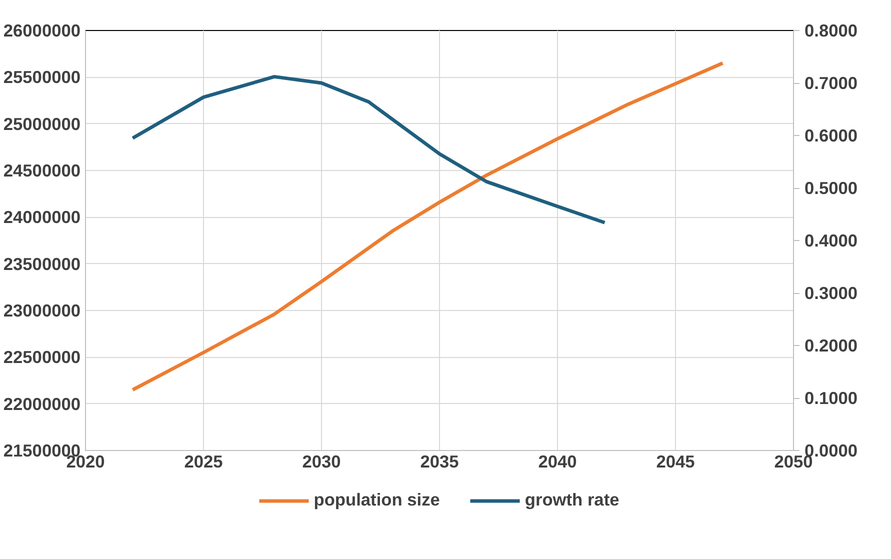 Image resolution: width=891 pixels, height=559 pixels. Describe the element at coordinates (831, 398) in the screenshot. I see `y2-tick-label: 0.1000` at that location.